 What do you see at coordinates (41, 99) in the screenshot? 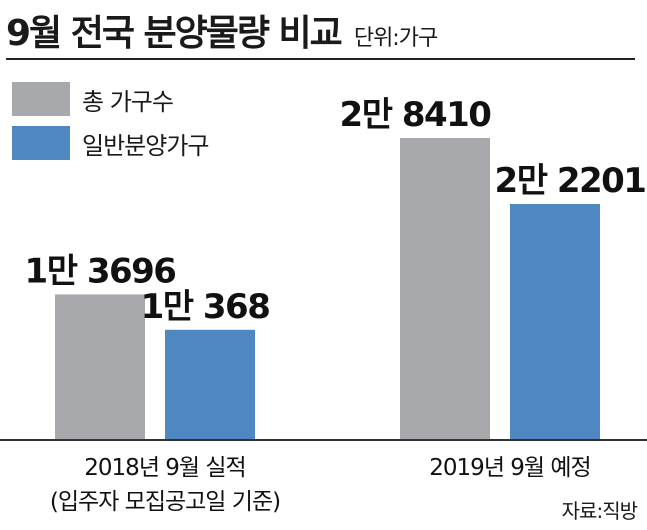
I see `legend-swatch-total` at bounding box center [41, 99].